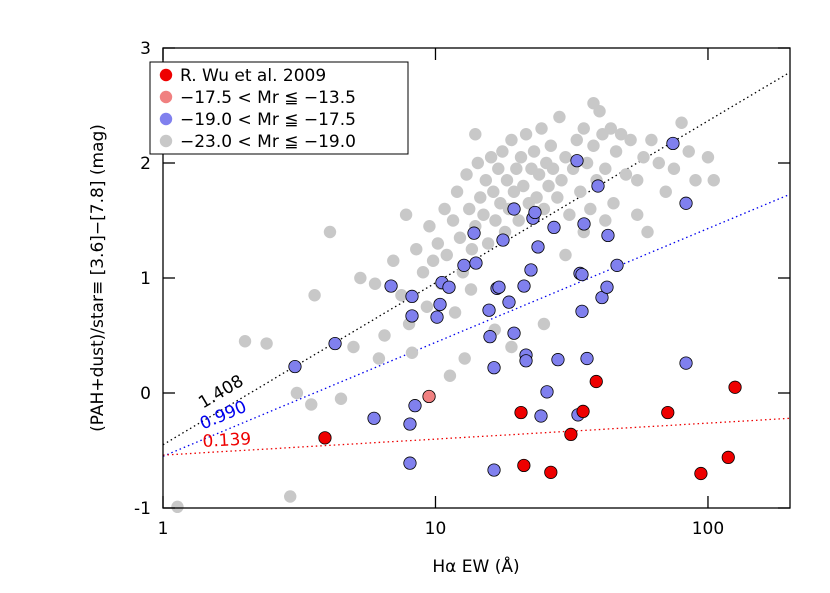 The width and height of the screenshot is (830, 593). What do you see at coordinates (145, 164) in the screenshot?
I see `y-tick-label: 2` at bounding box center [145, 164].